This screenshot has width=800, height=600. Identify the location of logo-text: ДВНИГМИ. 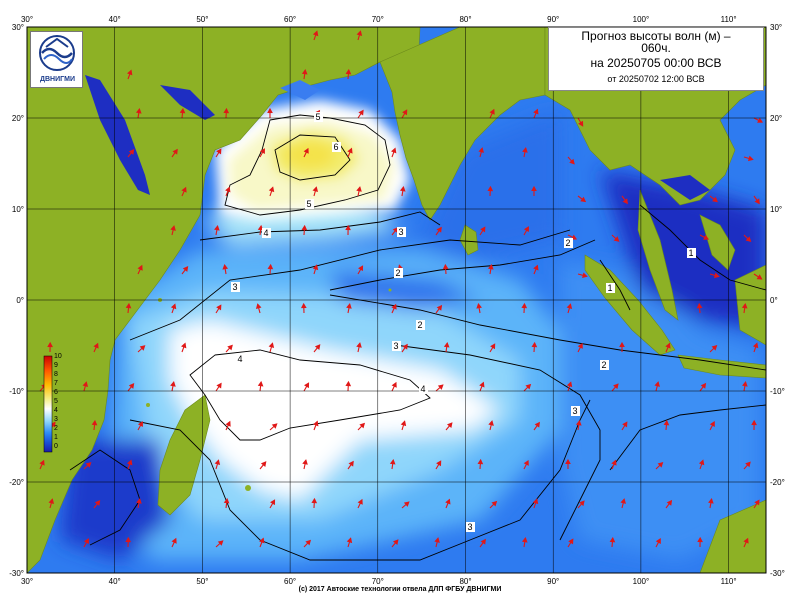
(57, 79).